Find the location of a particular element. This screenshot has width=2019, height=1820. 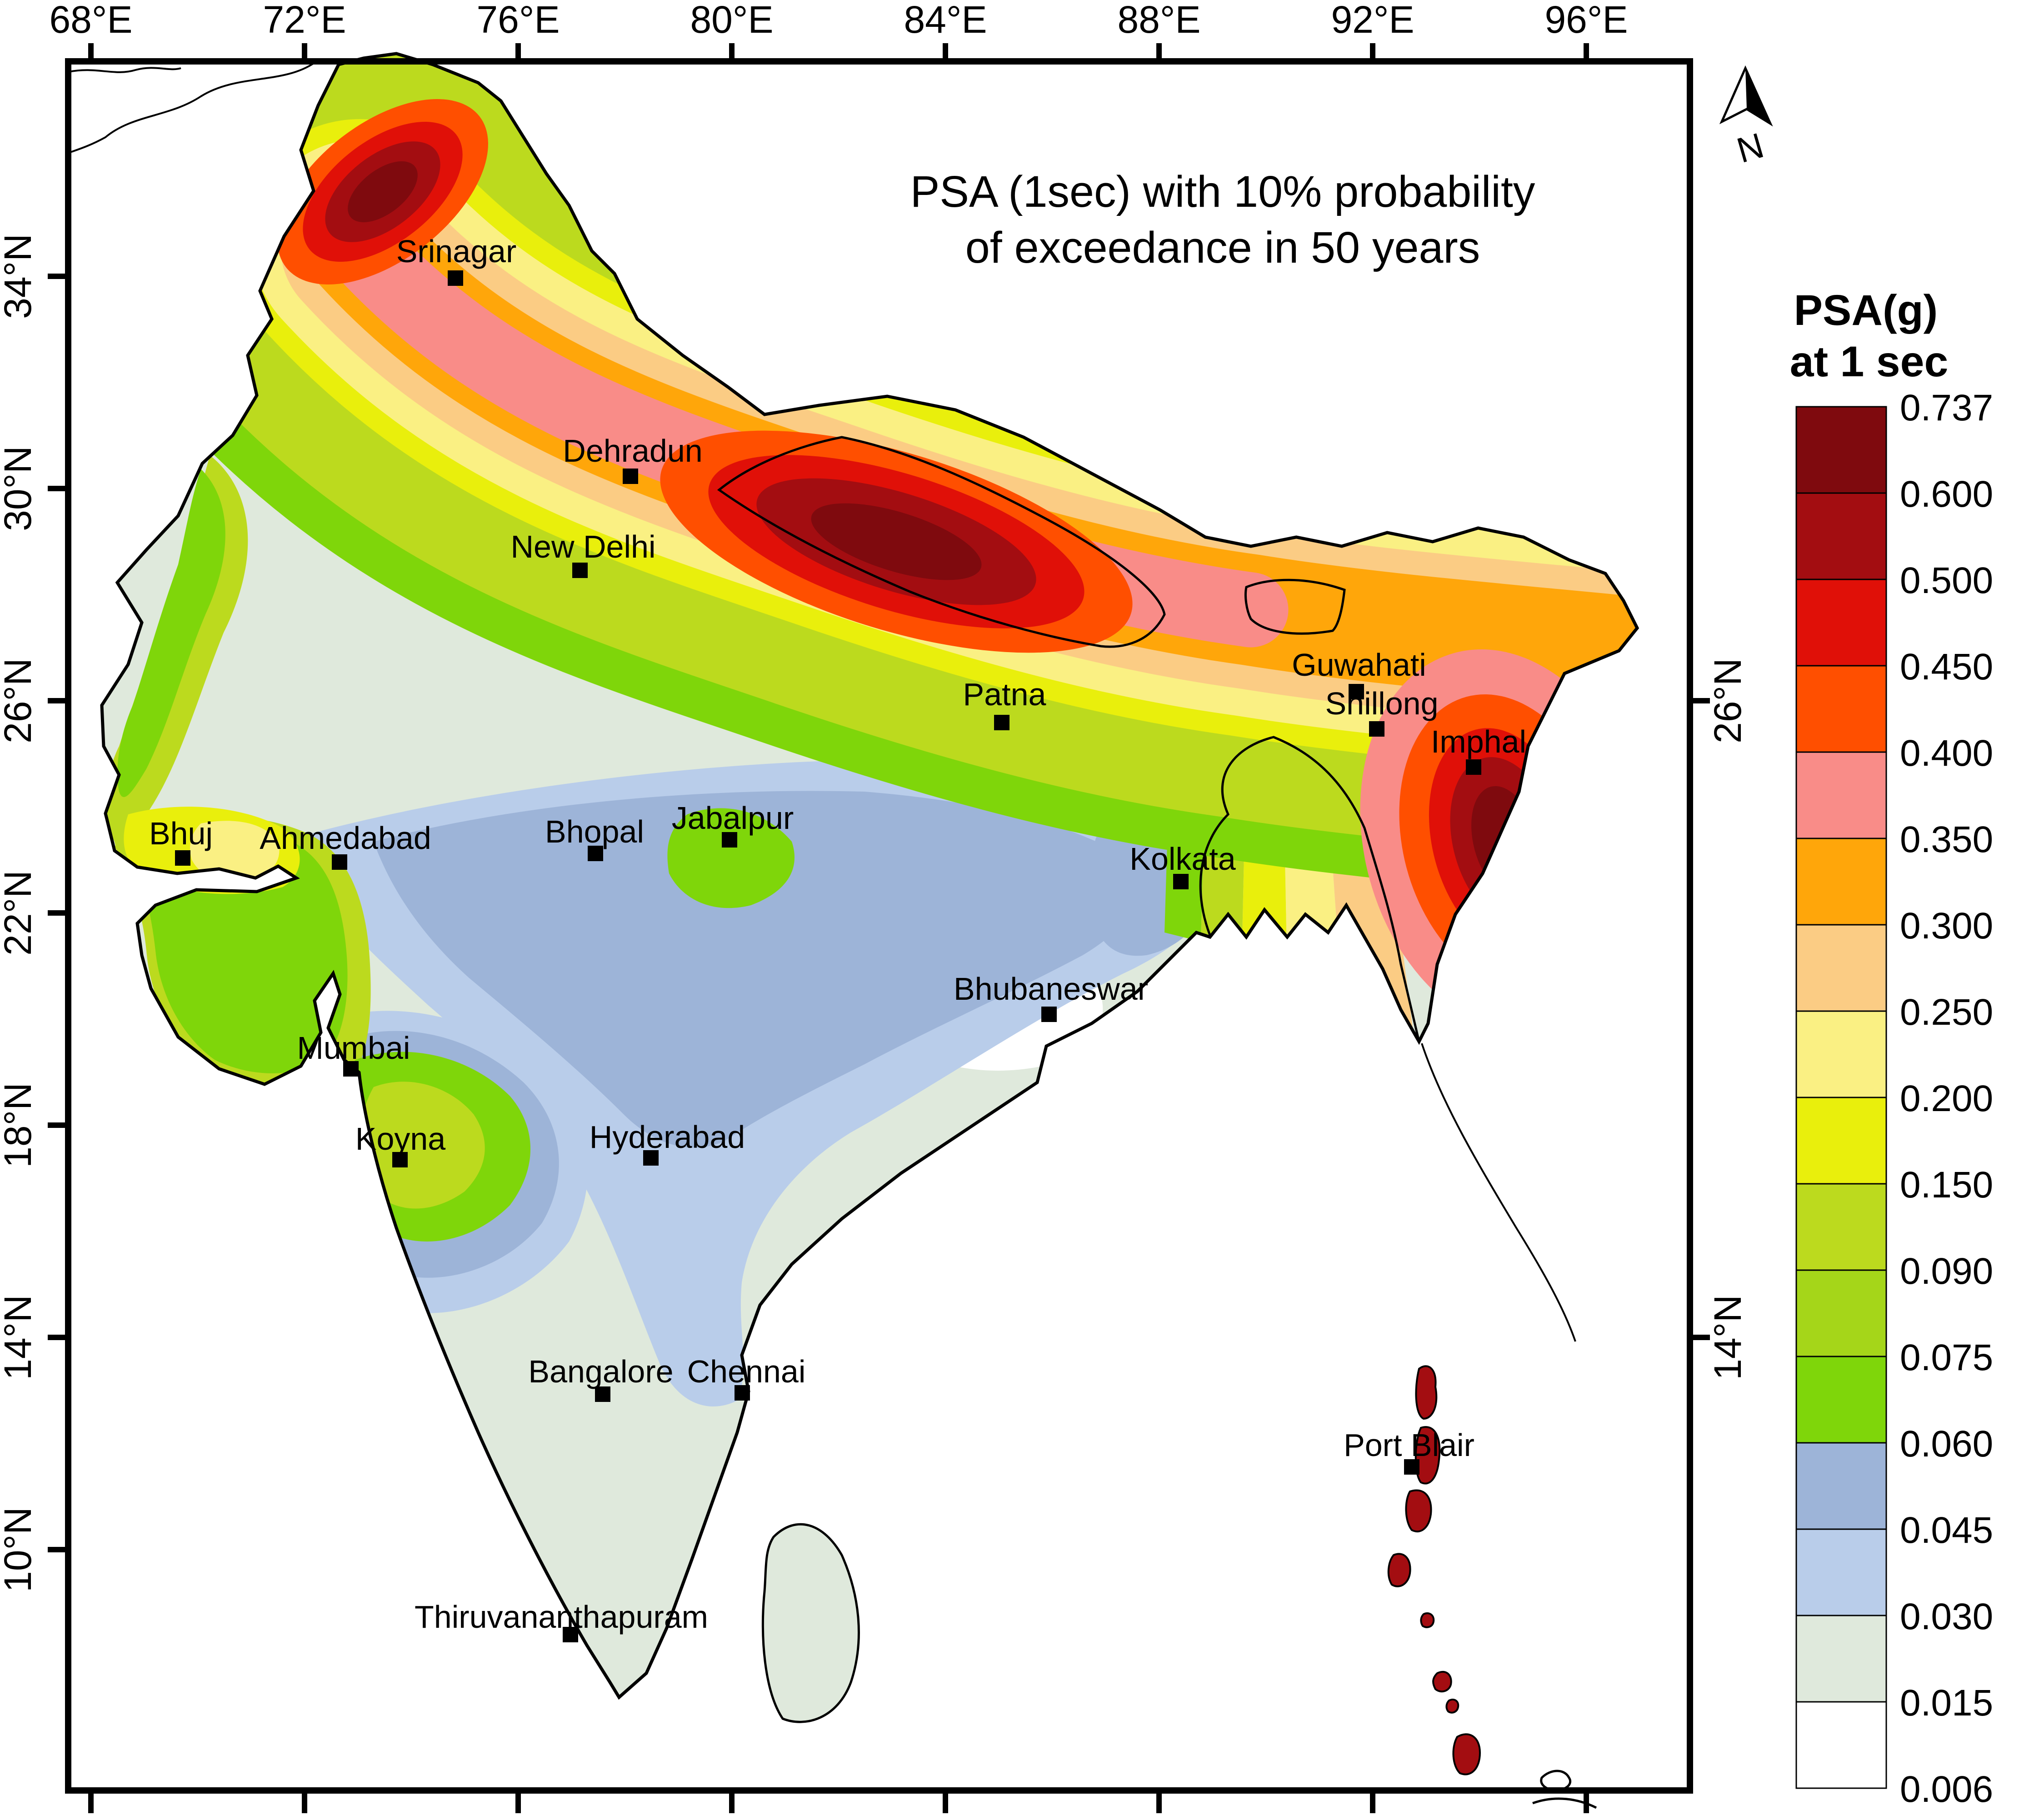

city-mumbai: Mumbai is located at coordinates (353, 1053).